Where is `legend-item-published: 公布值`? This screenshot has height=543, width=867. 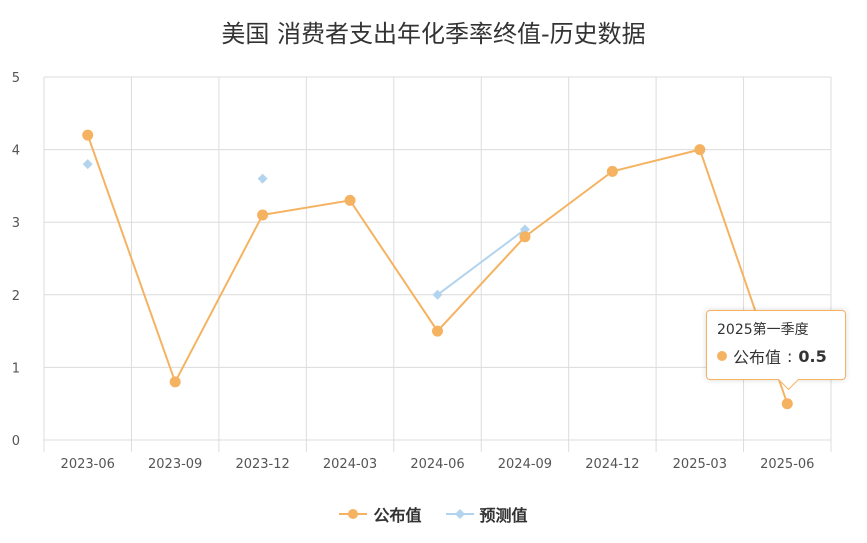
legend-item-published: 公布值 is located at coordinates (380, 514).